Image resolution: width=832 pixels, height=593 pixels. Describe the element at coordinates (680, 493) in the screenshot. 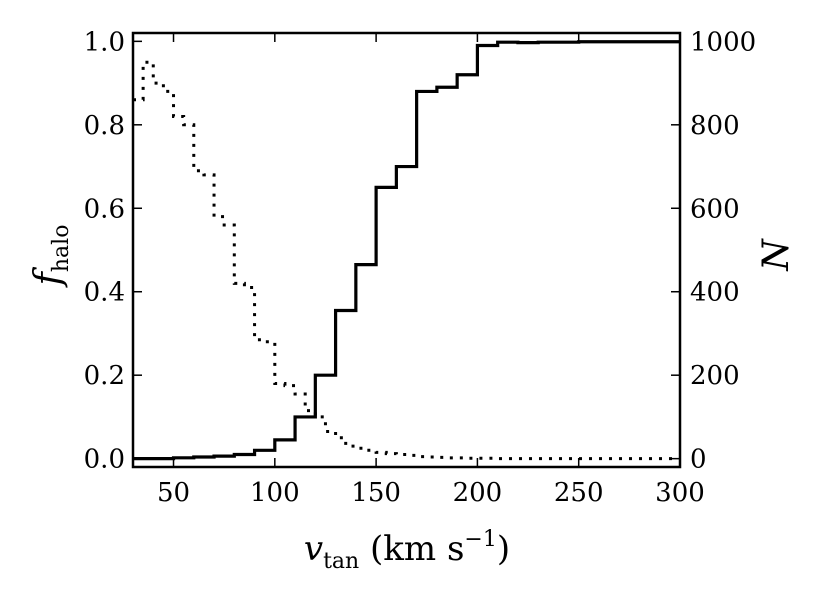

I see `x-tick-label: 300` at that location.